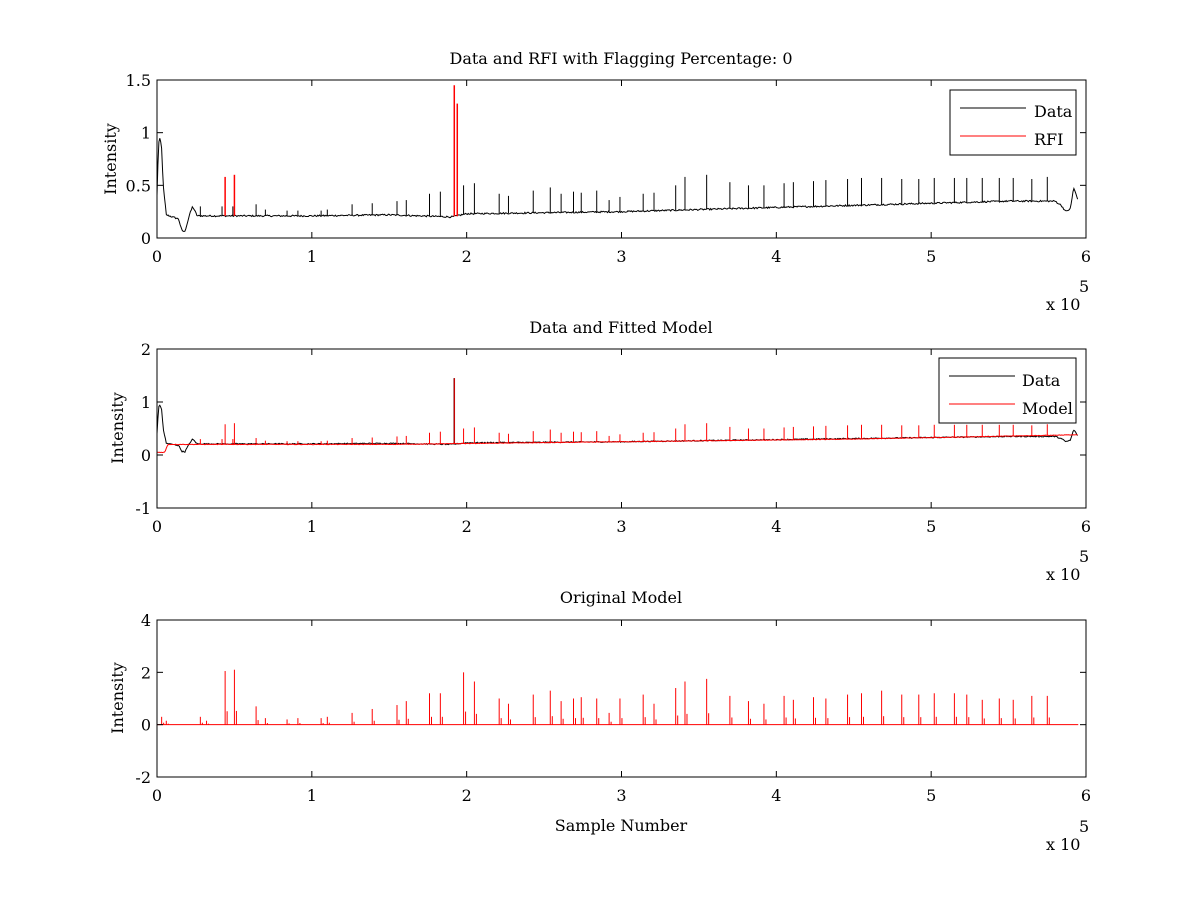  What do you see at coordinates (146, 349) in the screenshot?
I see `p2-ytick-label-3: 2` at bounding box center [146, 349].